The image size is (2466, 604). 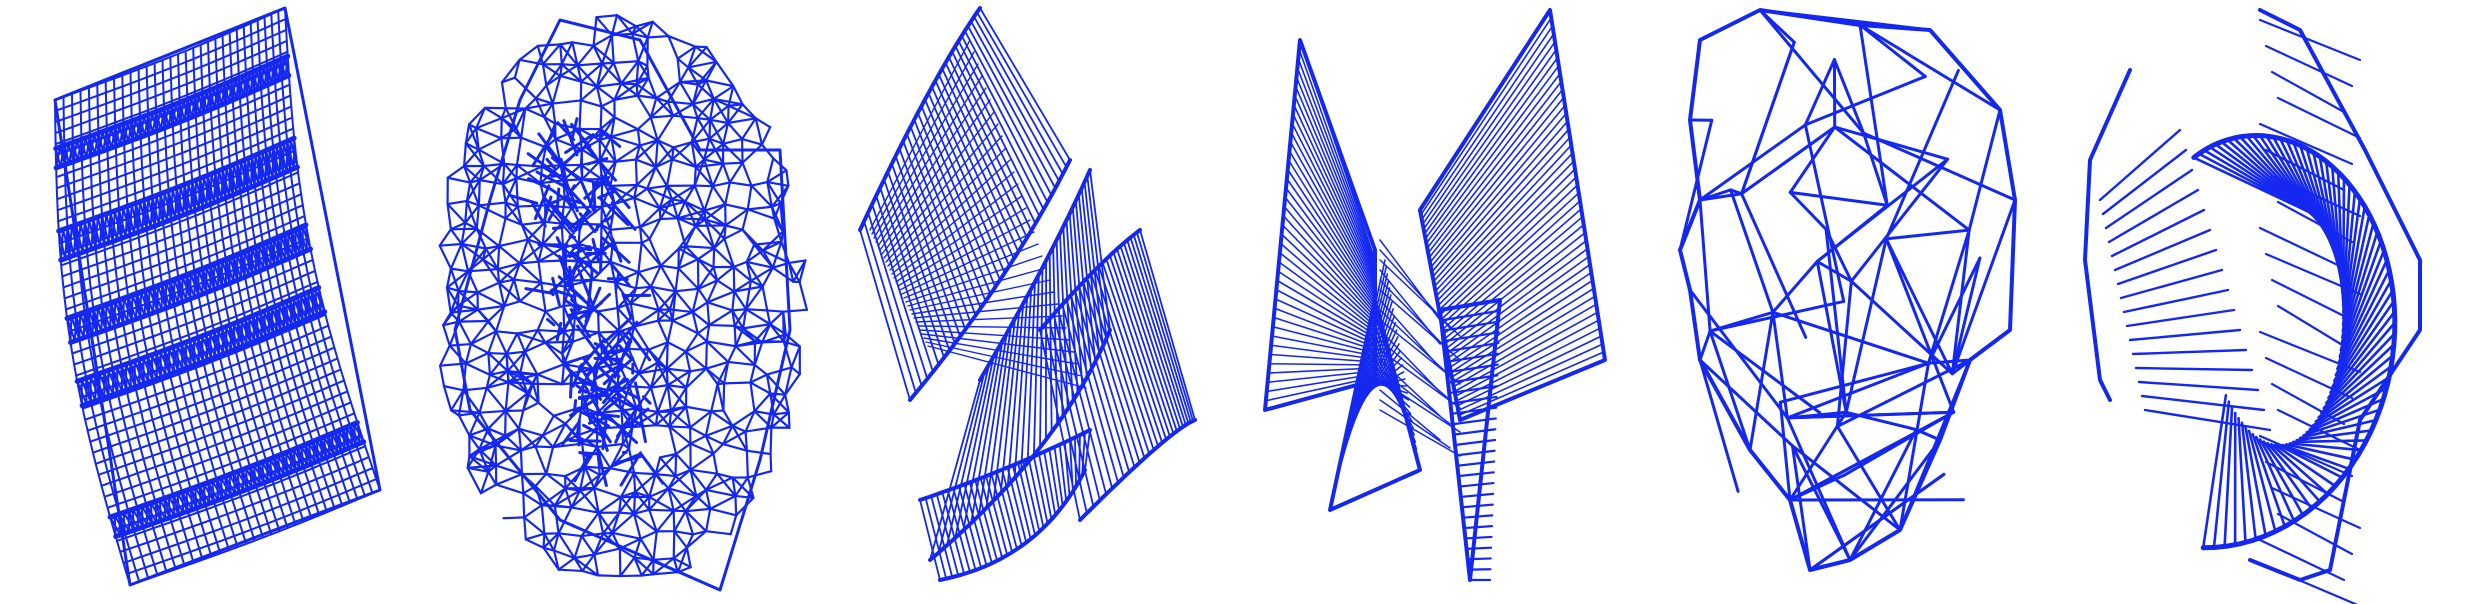 I want to click on tangled-wireframe-icon, so click(x=1847, y=290).